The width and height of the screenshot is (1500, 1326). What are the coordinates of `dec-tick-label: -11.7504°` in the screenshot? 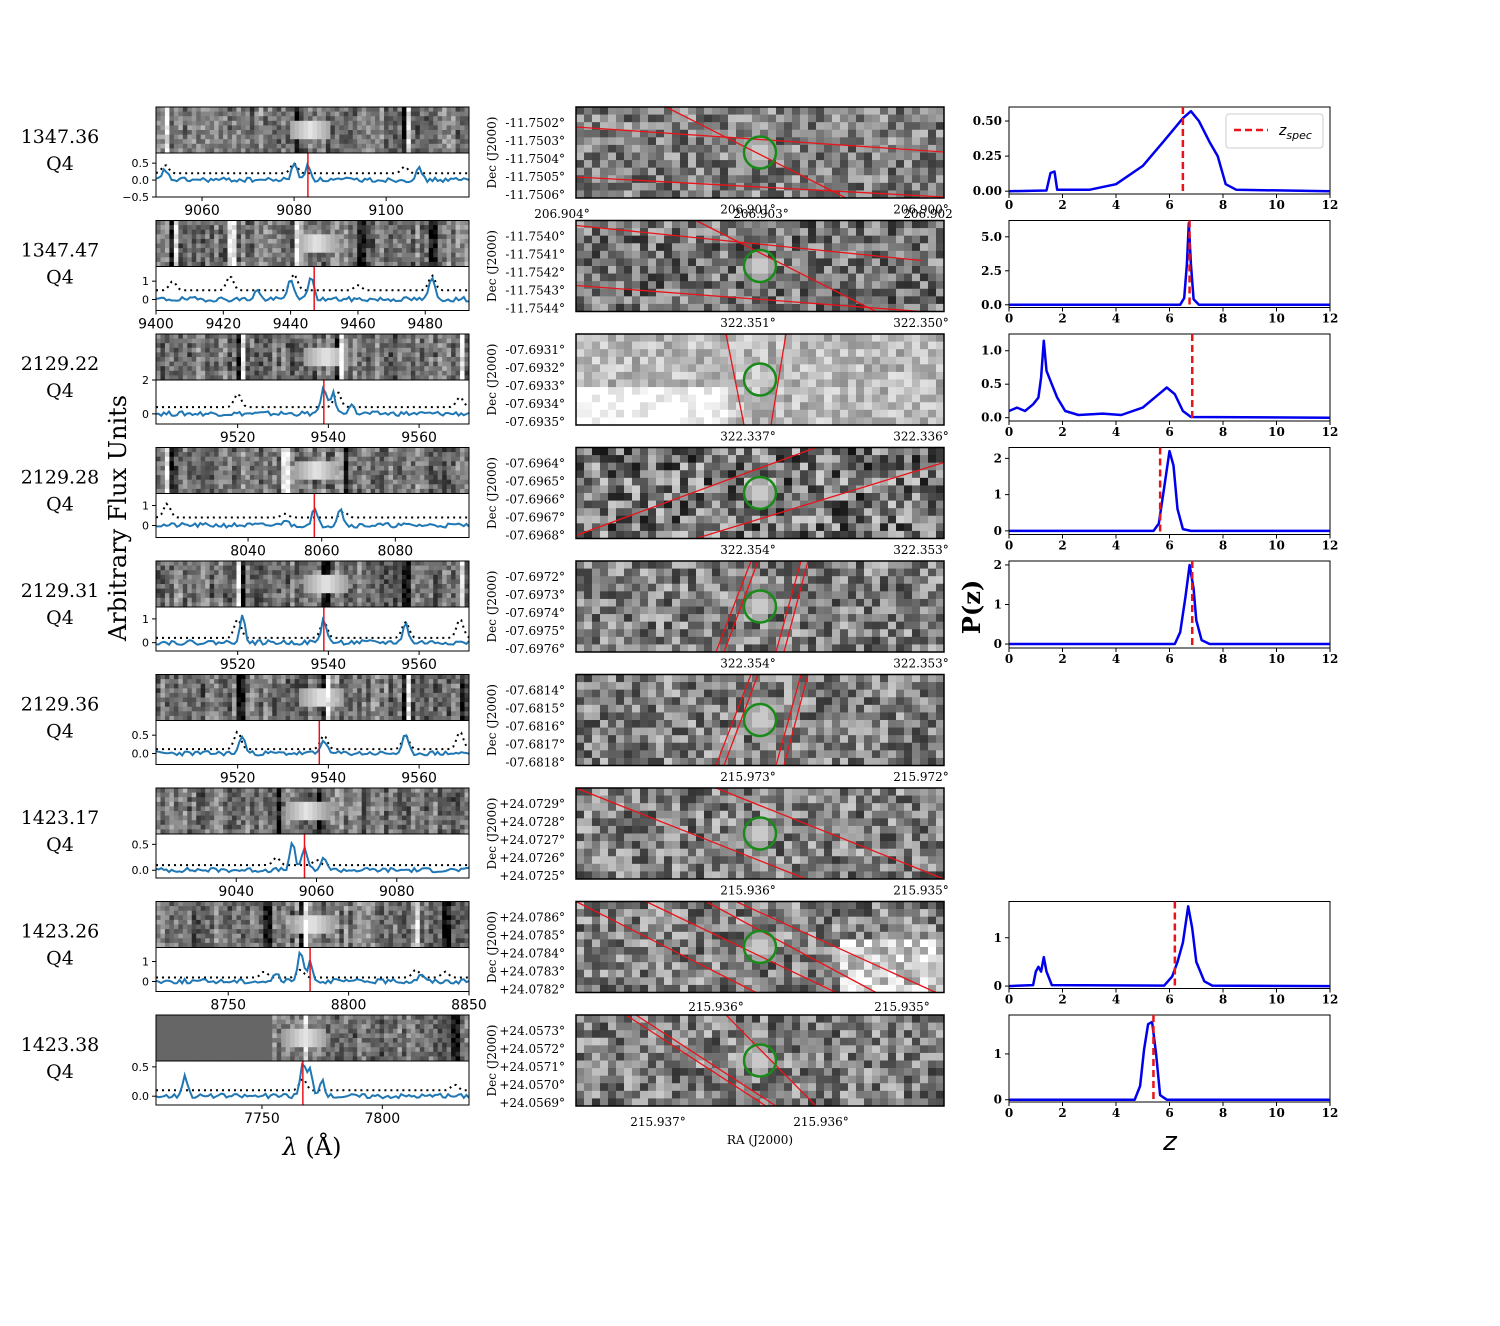 It's located at (535, 159).